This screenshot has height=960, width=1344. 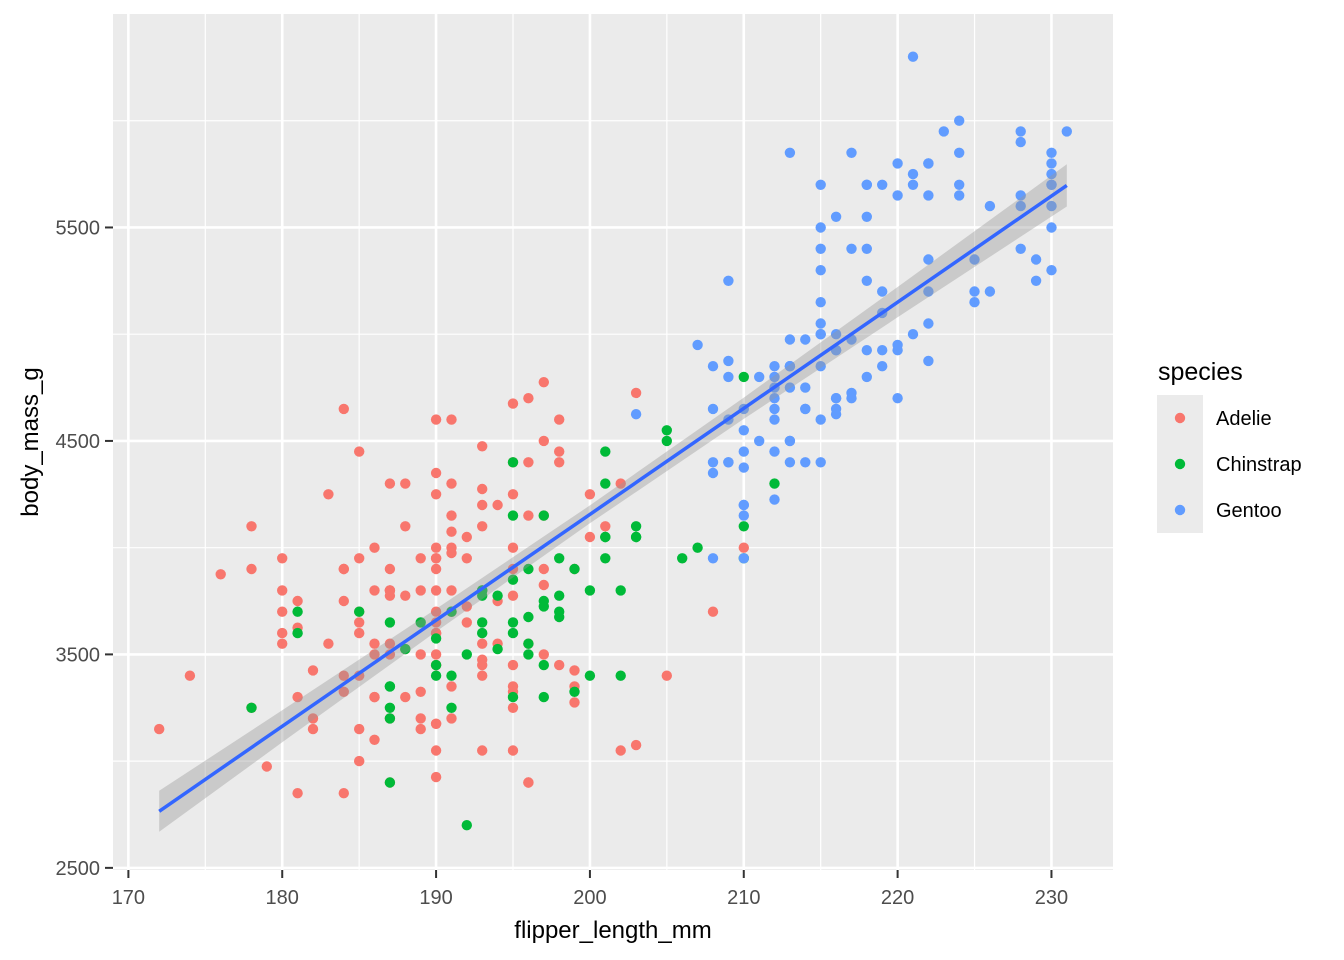 I want to click on legend: species Adelie Chinstrap Gentoo, so click(x=1229, y=445).